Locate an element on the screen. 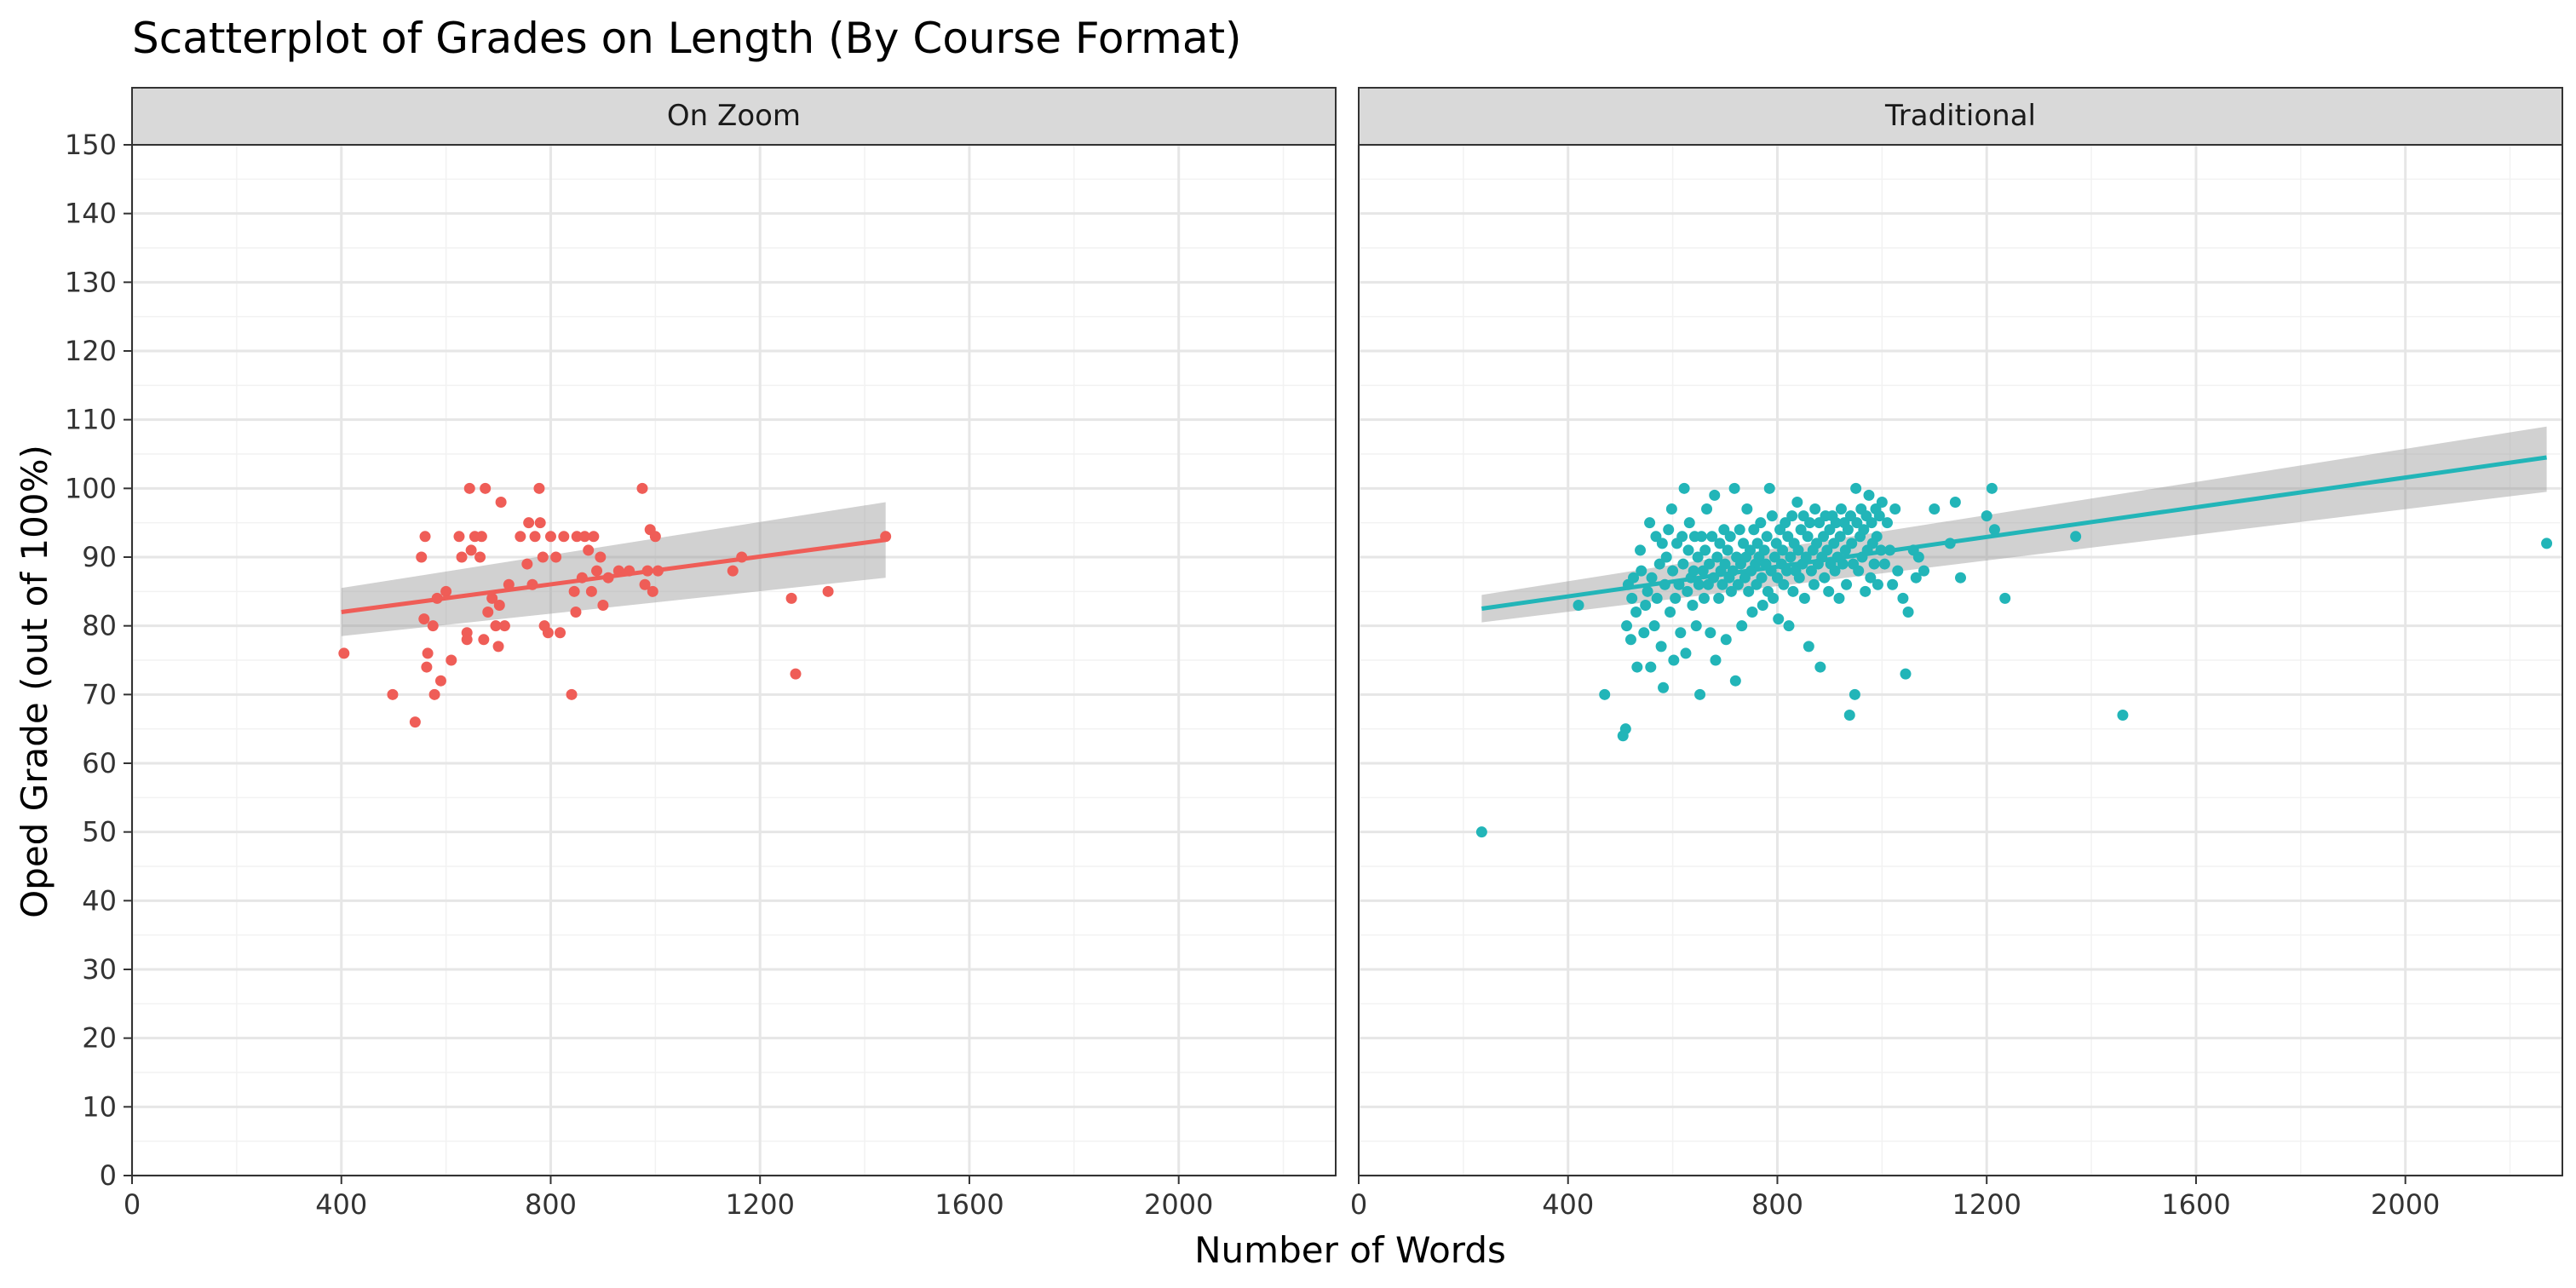 The height and width of the screenshot is (1288, 2576). y-tick-label: 50 is located at coordinates (100, 832).